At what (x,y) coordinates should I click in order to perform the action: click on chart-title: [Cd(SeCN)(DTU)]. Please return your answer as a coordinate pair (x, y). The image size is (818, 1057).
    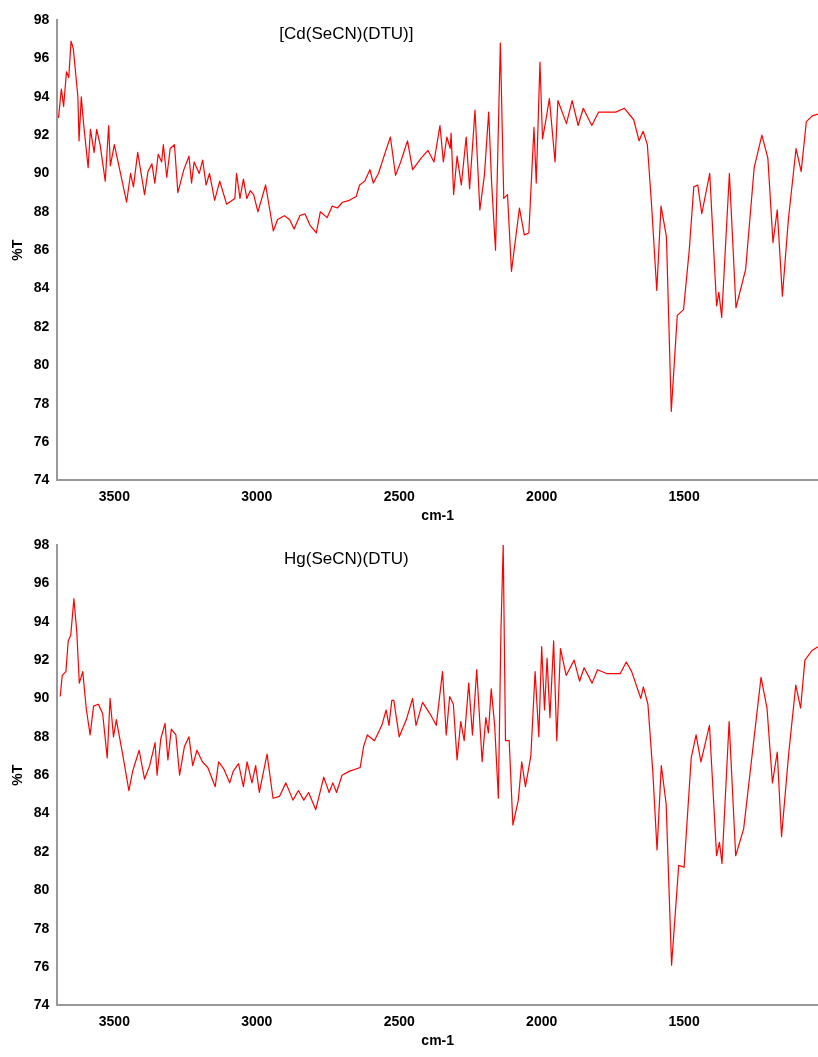
    Looking at the image, I should click on (346, 34).